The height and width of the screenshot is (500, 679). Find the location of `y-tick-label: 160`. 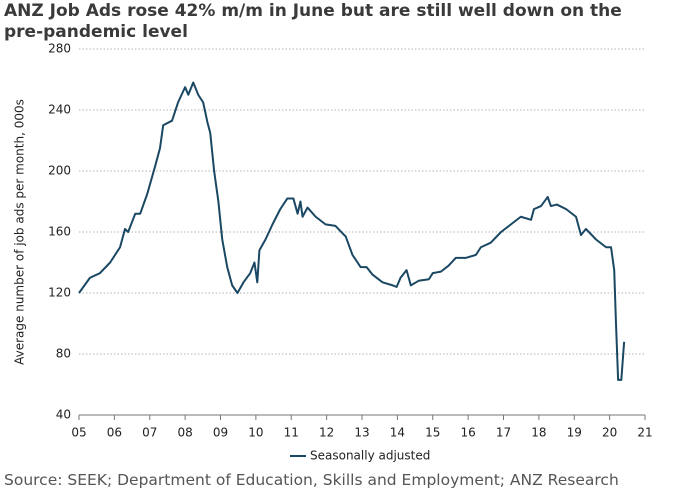

y-tick-label: 160 is located at coordinates (59, 232).